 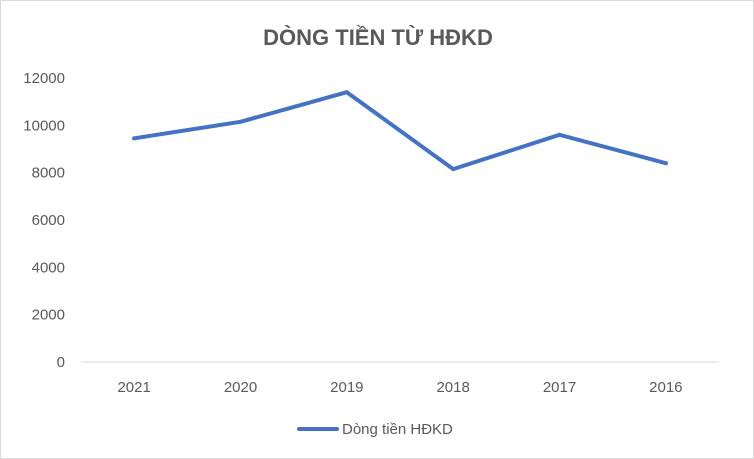 I want to click on series-line, so click(x=400, y=131).